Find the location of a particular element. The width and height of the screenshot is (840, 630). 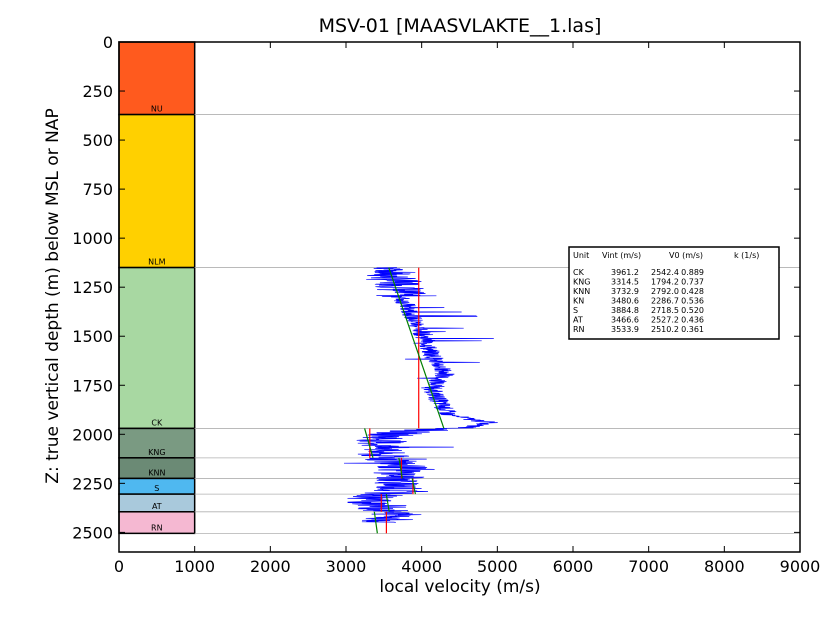

strat-unit-nlm is located at coordinates (157, 191).